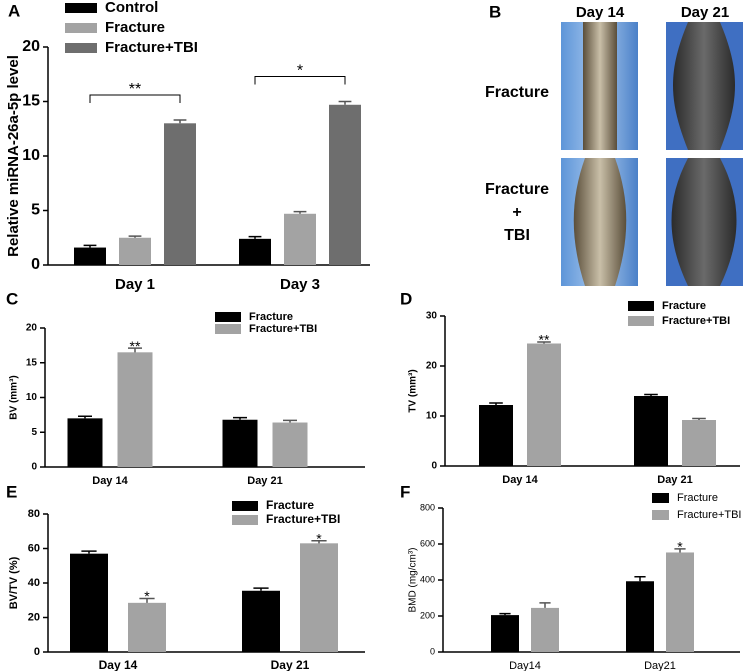  I want to click on x-tick-label: Day 3, so click(300, 284).